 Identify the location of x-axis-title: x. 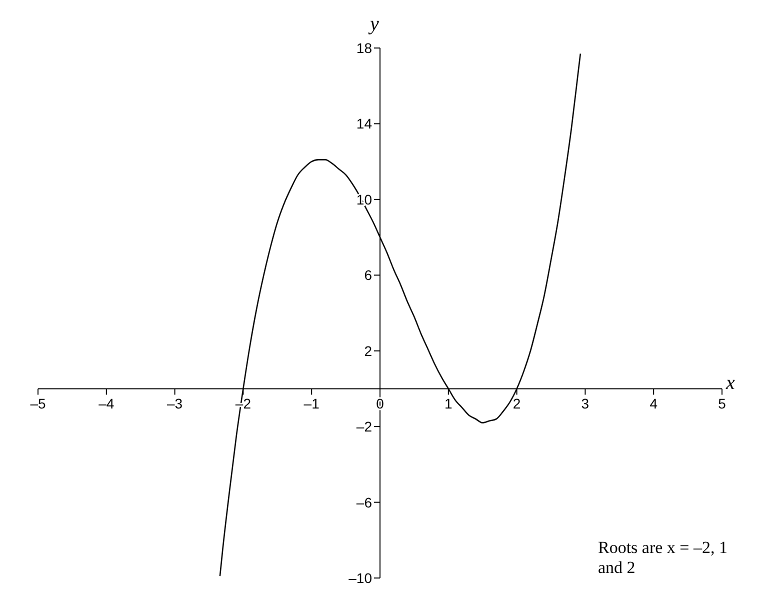
(730, 383).